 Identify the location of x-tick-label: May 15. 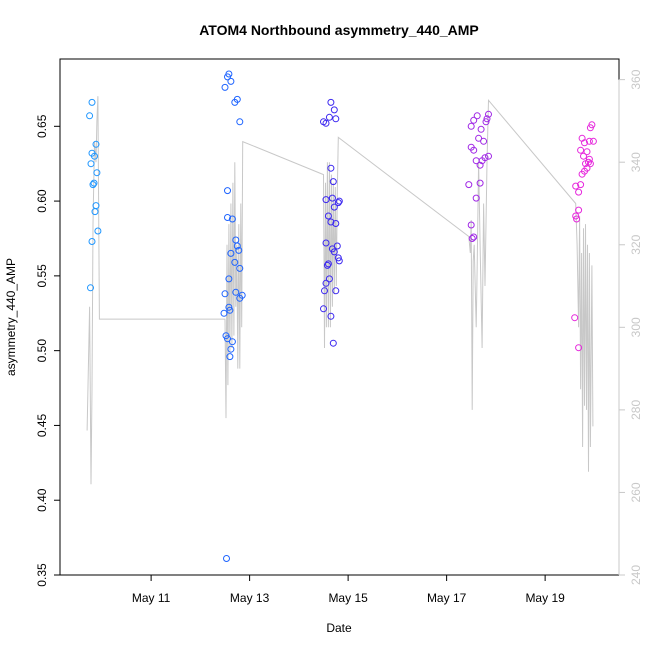
(348, 598).